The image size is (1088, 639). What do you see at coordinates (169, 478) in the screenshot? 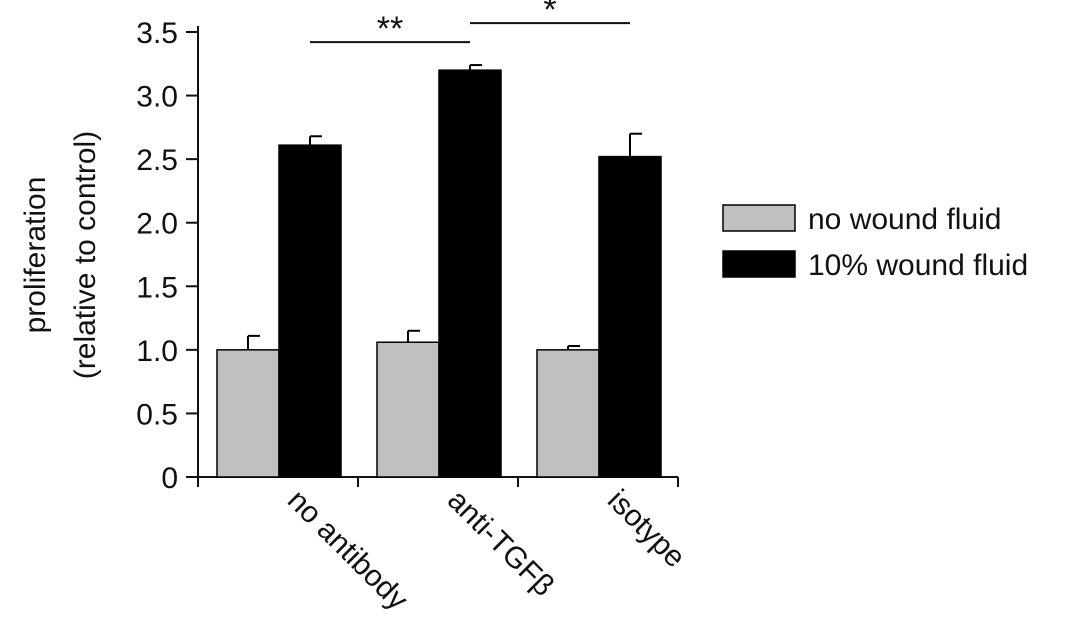
I see `y-tick-label: 0` at bounding box center [169, 478].